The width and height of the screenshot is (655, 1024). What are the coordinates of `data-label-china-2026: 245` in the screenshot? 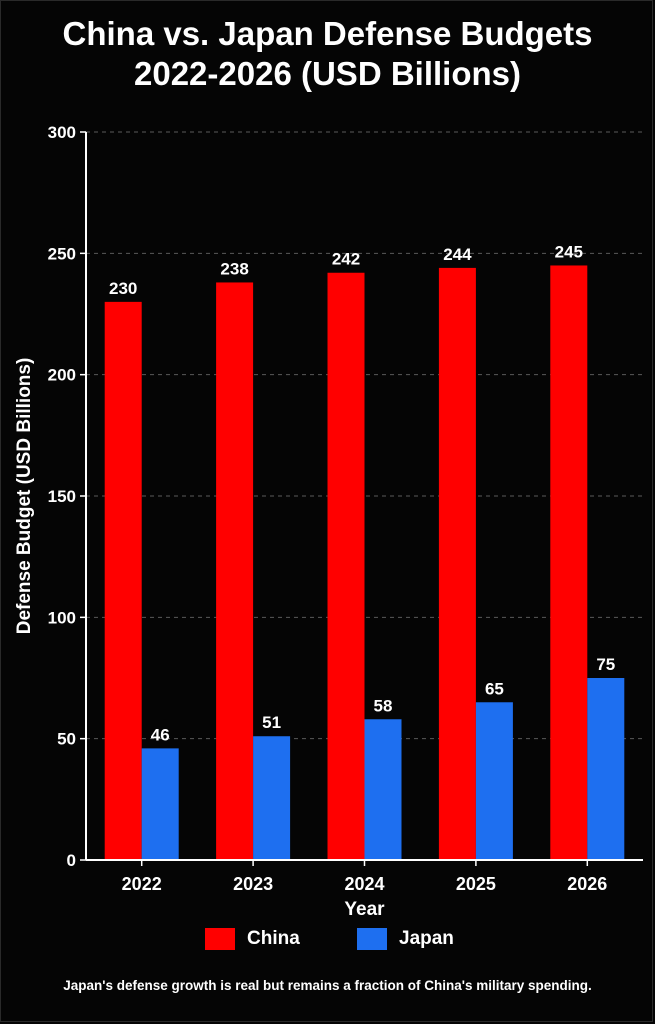 It's located at (569, 251).